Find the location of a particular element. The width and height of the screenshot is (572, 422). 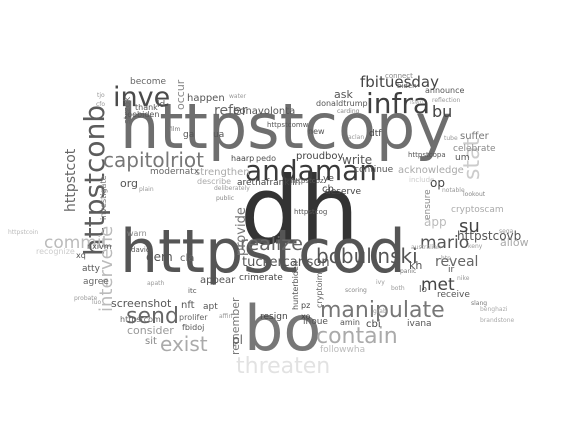

word-cbi: cbi is located at coordinates (373, 324).